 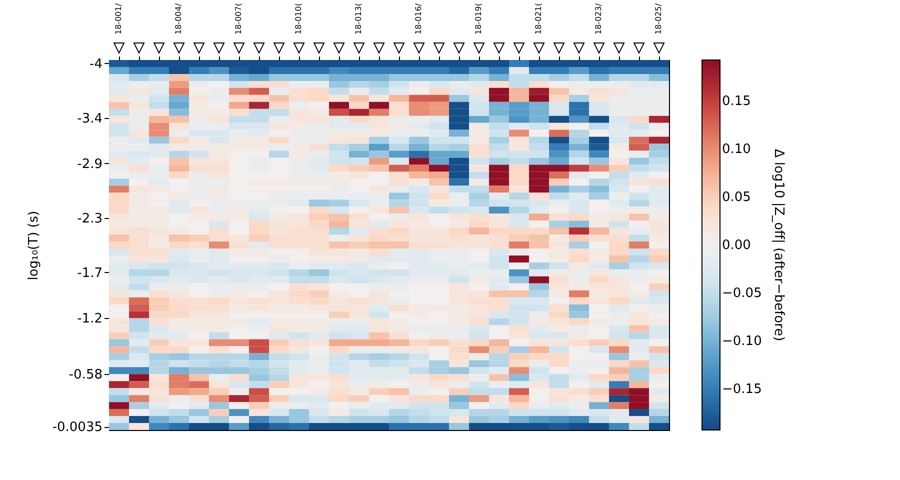 What do you see at coordinates (742, 341) in the screenshot?
I see `color-bar-label: −0.10` at bounding box center [742, 341].